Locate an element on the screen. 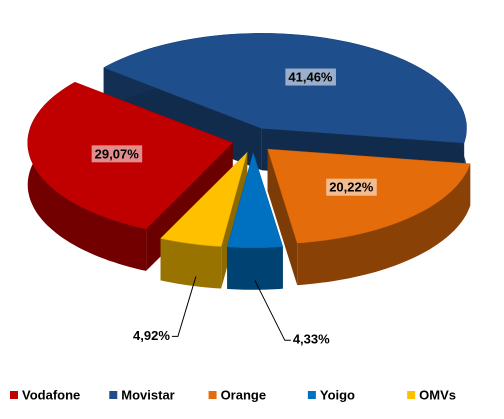  legend-label: OMVs is located at coordinates (437, 394).